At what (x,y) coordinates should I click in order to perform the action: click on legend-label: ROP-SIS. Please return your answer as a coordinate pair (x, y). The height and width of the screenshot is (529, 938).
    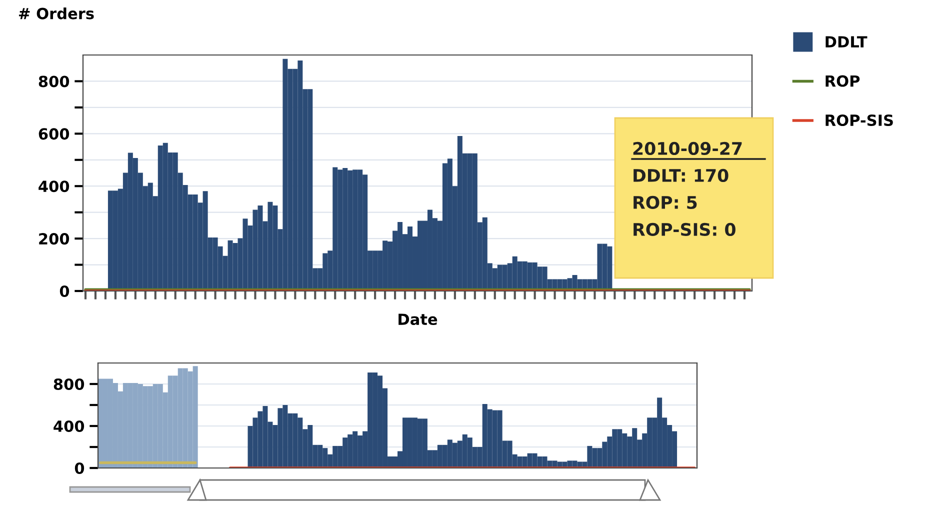
    Looking at the image, I should click on (859, 120).